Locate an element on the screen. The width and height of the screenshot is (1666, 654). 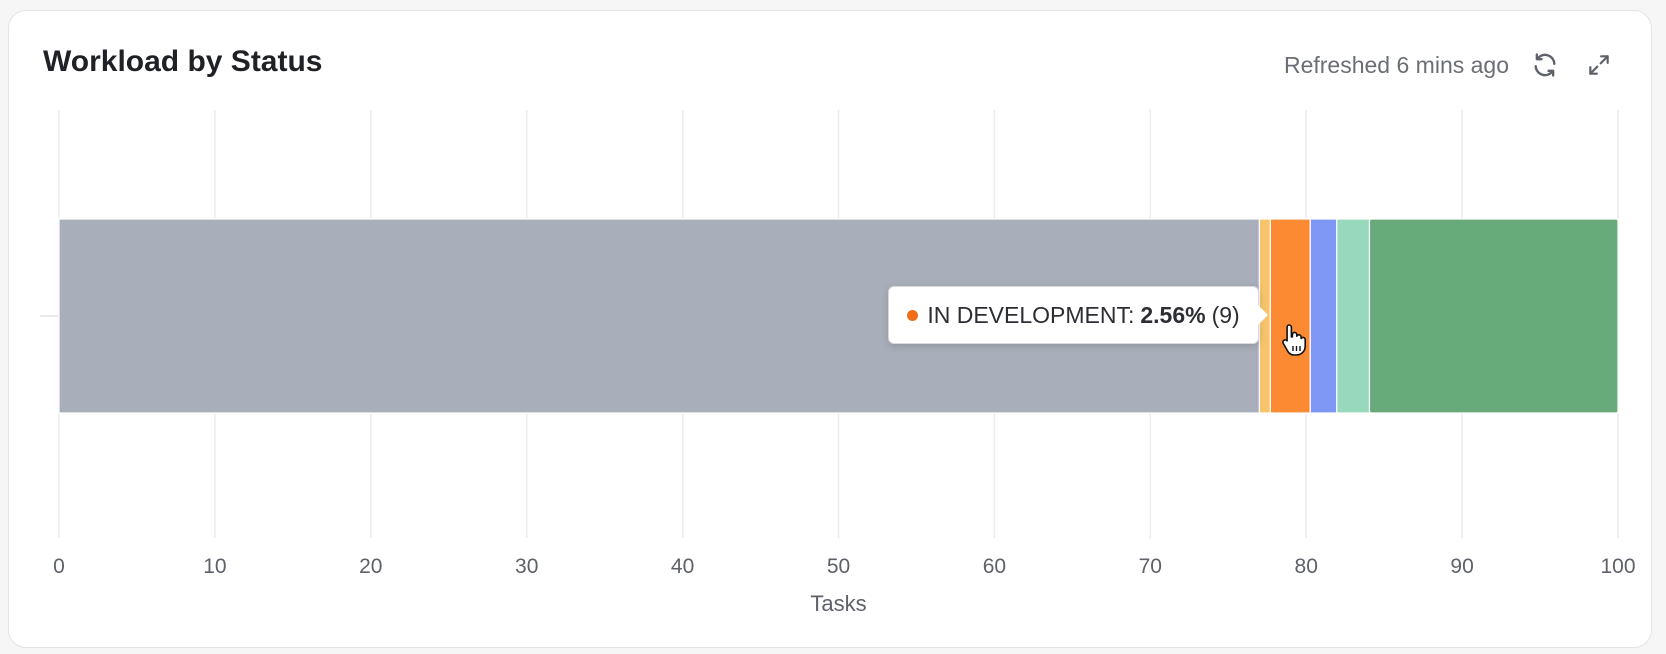
card-header-actions: Refreshed 6 mins ago is located at coordinates (1450, 65).